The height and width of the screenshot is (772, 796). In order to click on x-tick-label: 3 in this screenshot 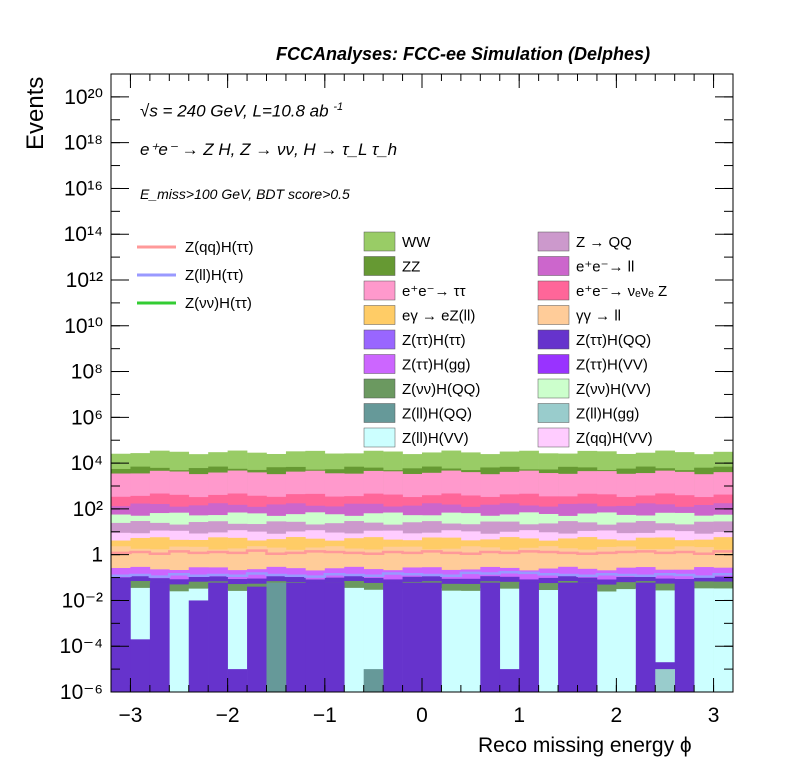, I will do `click(714, 715)`.